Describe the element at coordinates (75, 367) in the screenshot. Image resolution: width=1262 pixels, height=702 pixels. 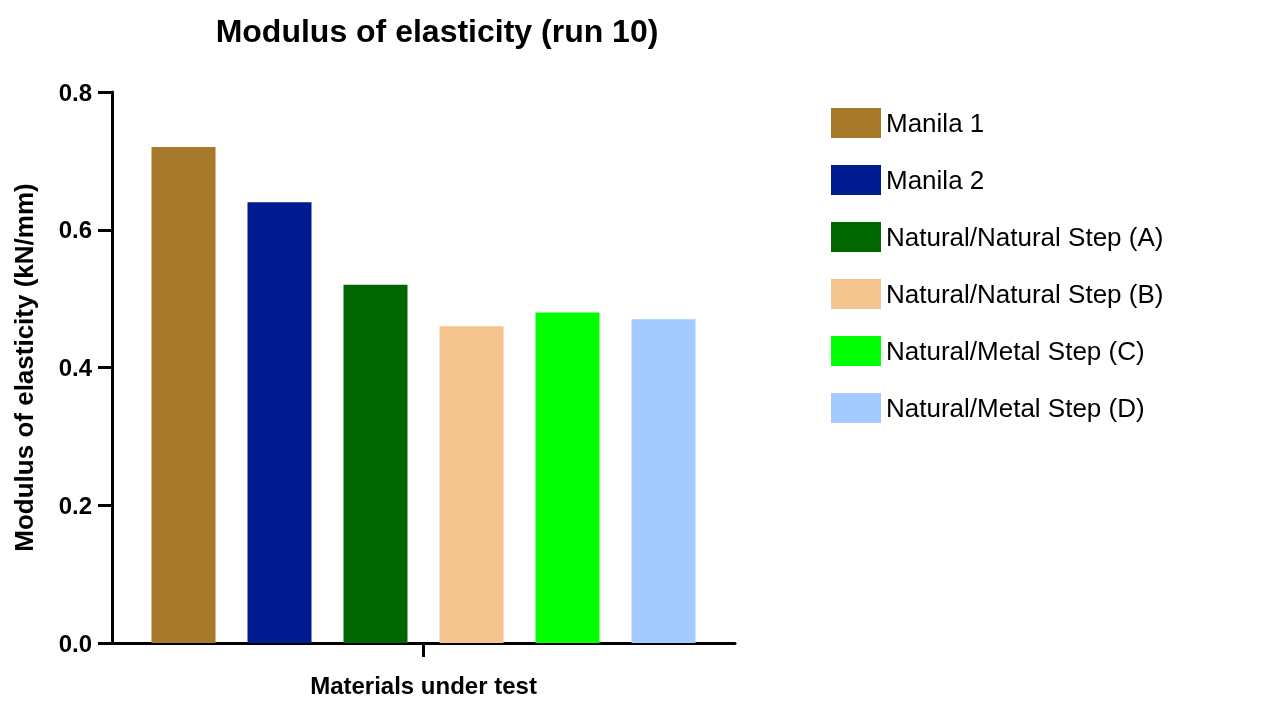
I see `y-tick-label: 0.4` at that location.